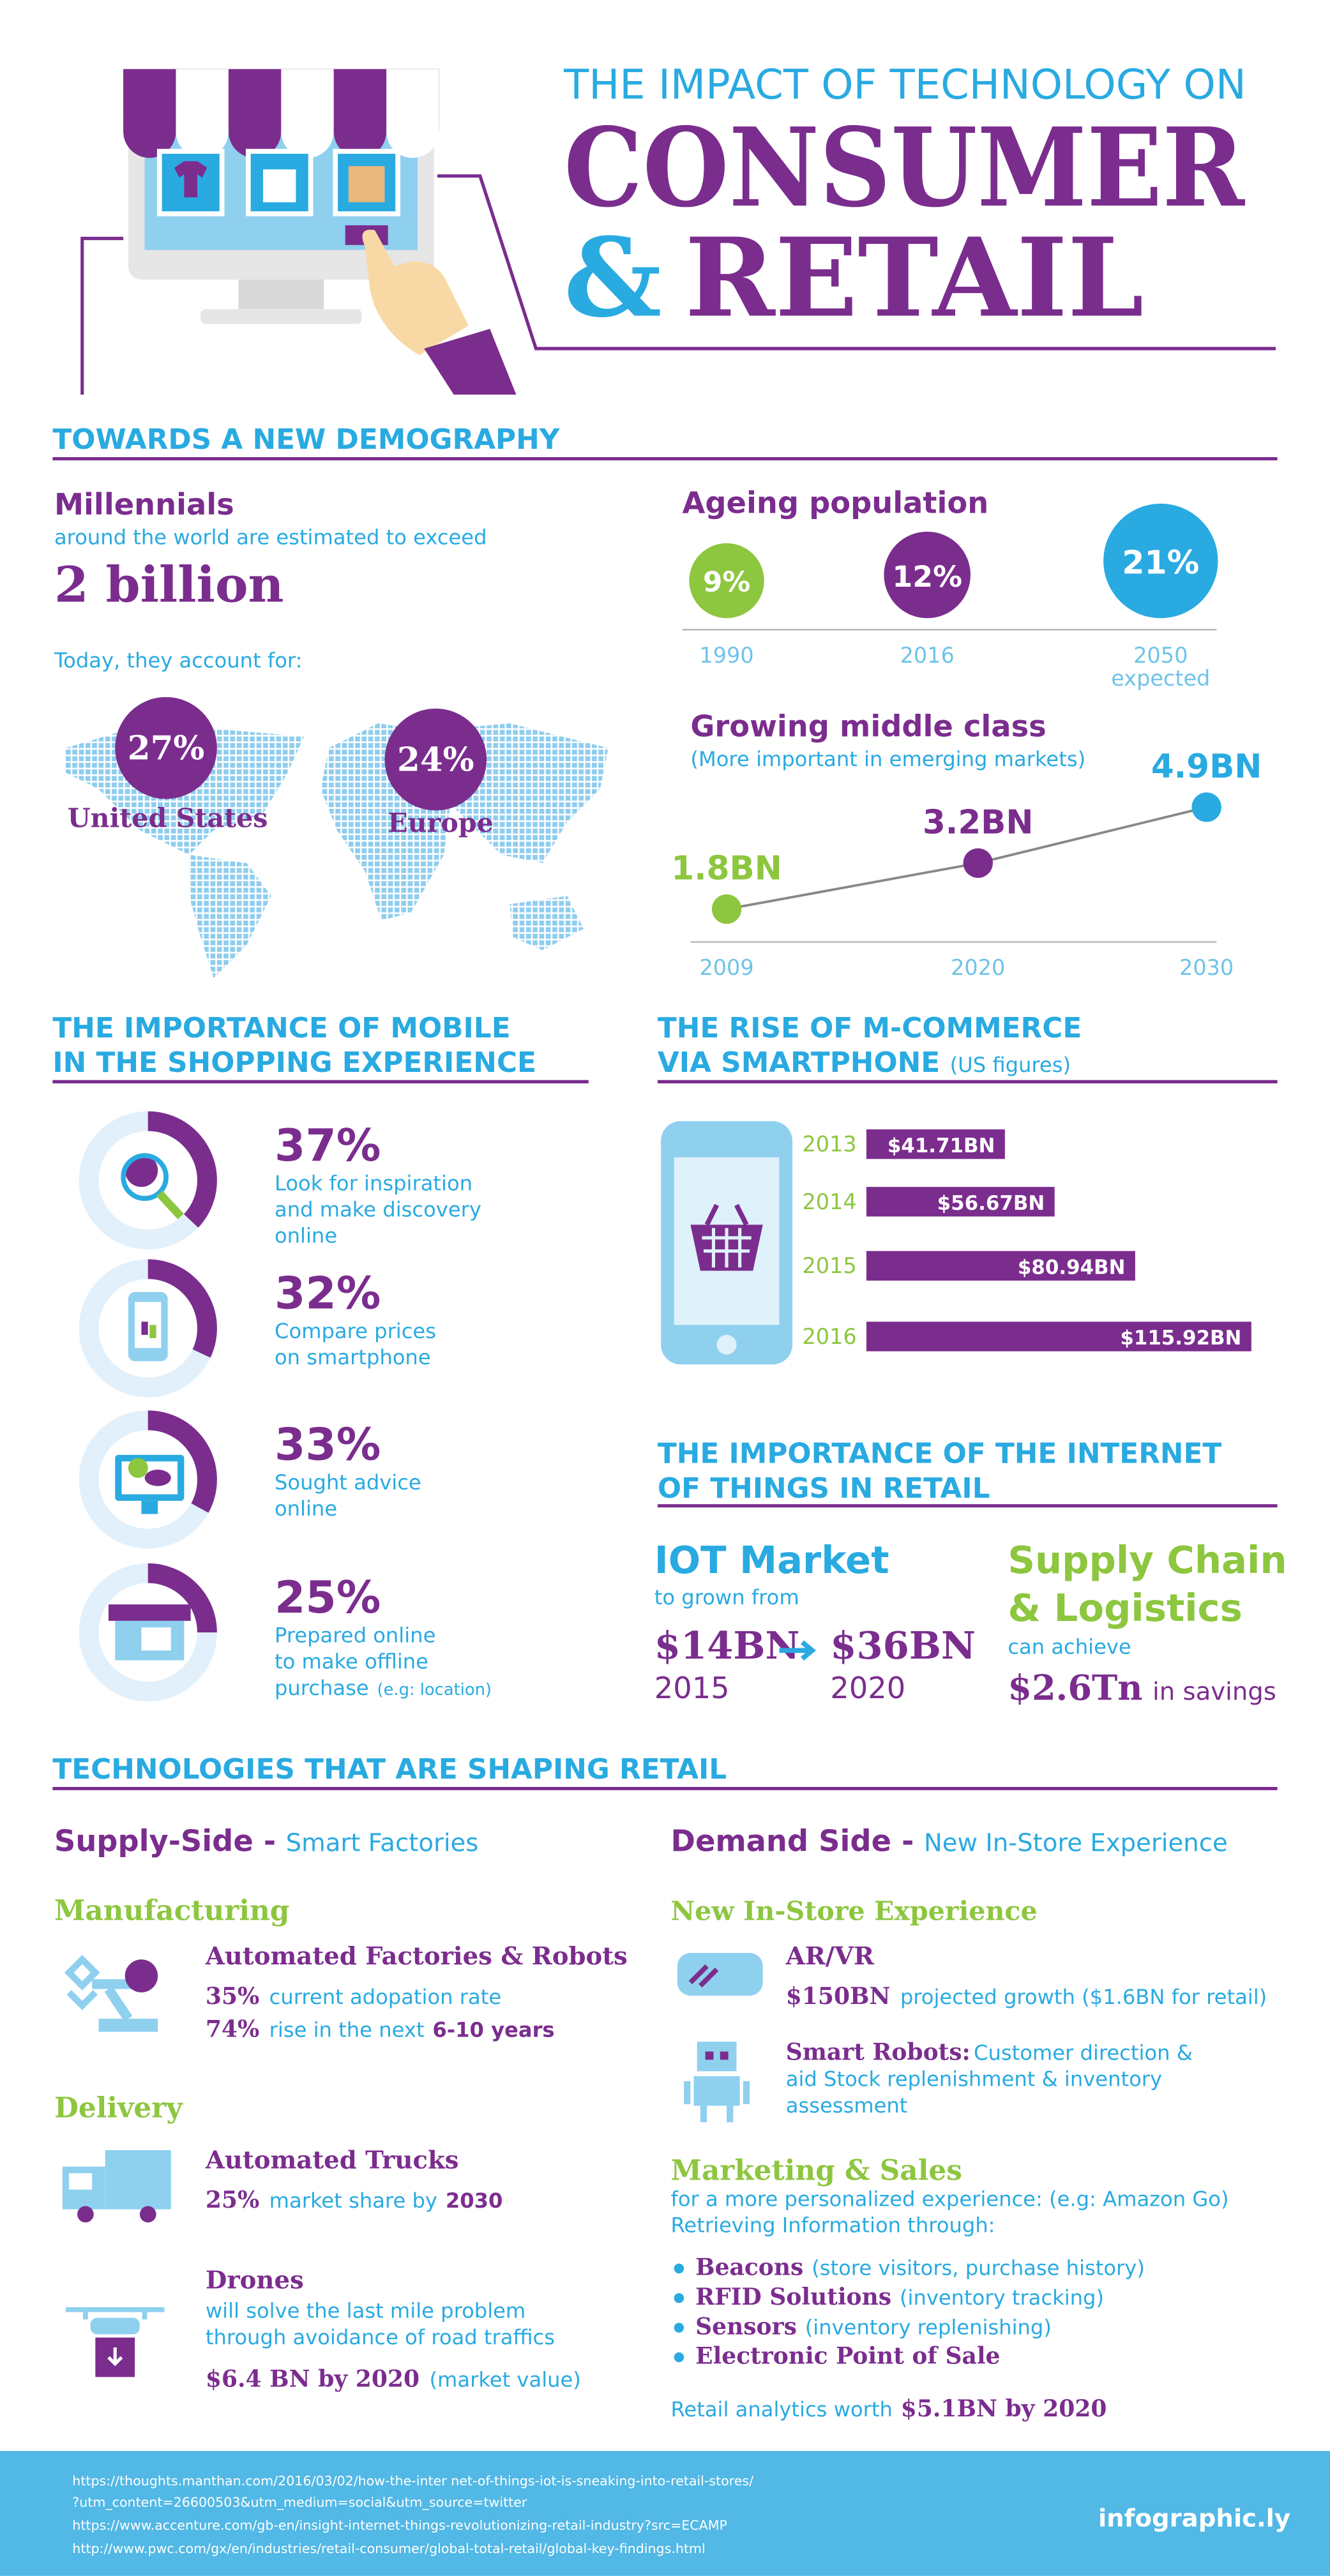 This screenshot has height=2576, width=1330. What do you see at coordinates (169, 585) in the screenshot?
I see `figure: 2 billion` at bounding box center [169, 585].